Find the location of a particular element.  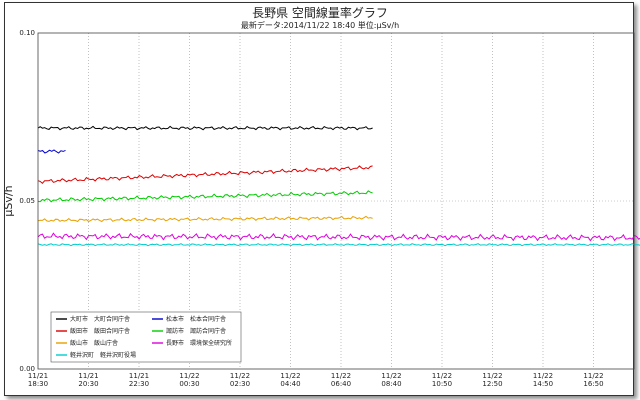

x-tick-time: 12:50 is located at coordinates (492, 384).